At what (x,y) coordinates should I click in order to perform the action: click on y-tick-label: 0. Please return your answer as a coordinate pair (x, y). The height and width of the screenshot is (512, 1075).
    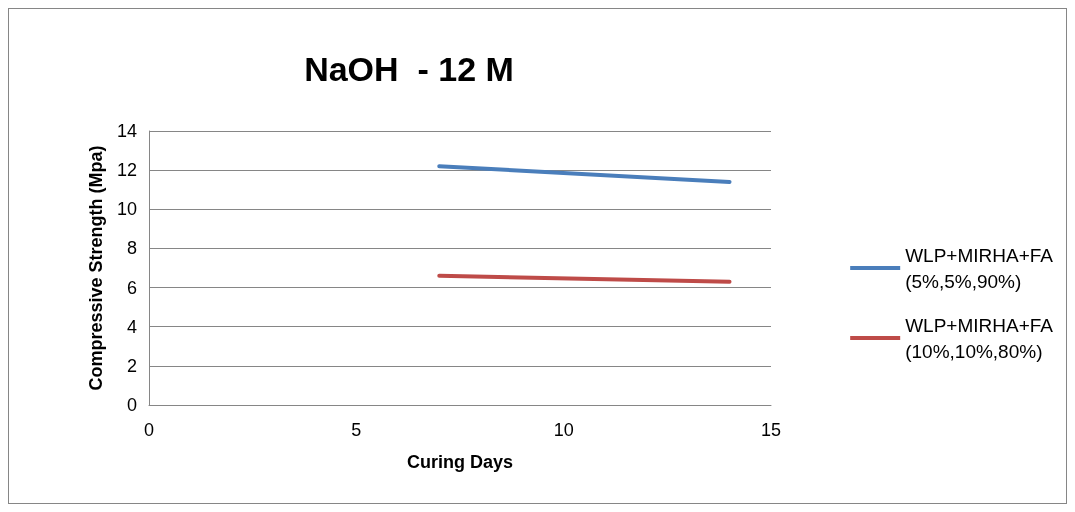
    Looking at the image, I should click on (131, 405).